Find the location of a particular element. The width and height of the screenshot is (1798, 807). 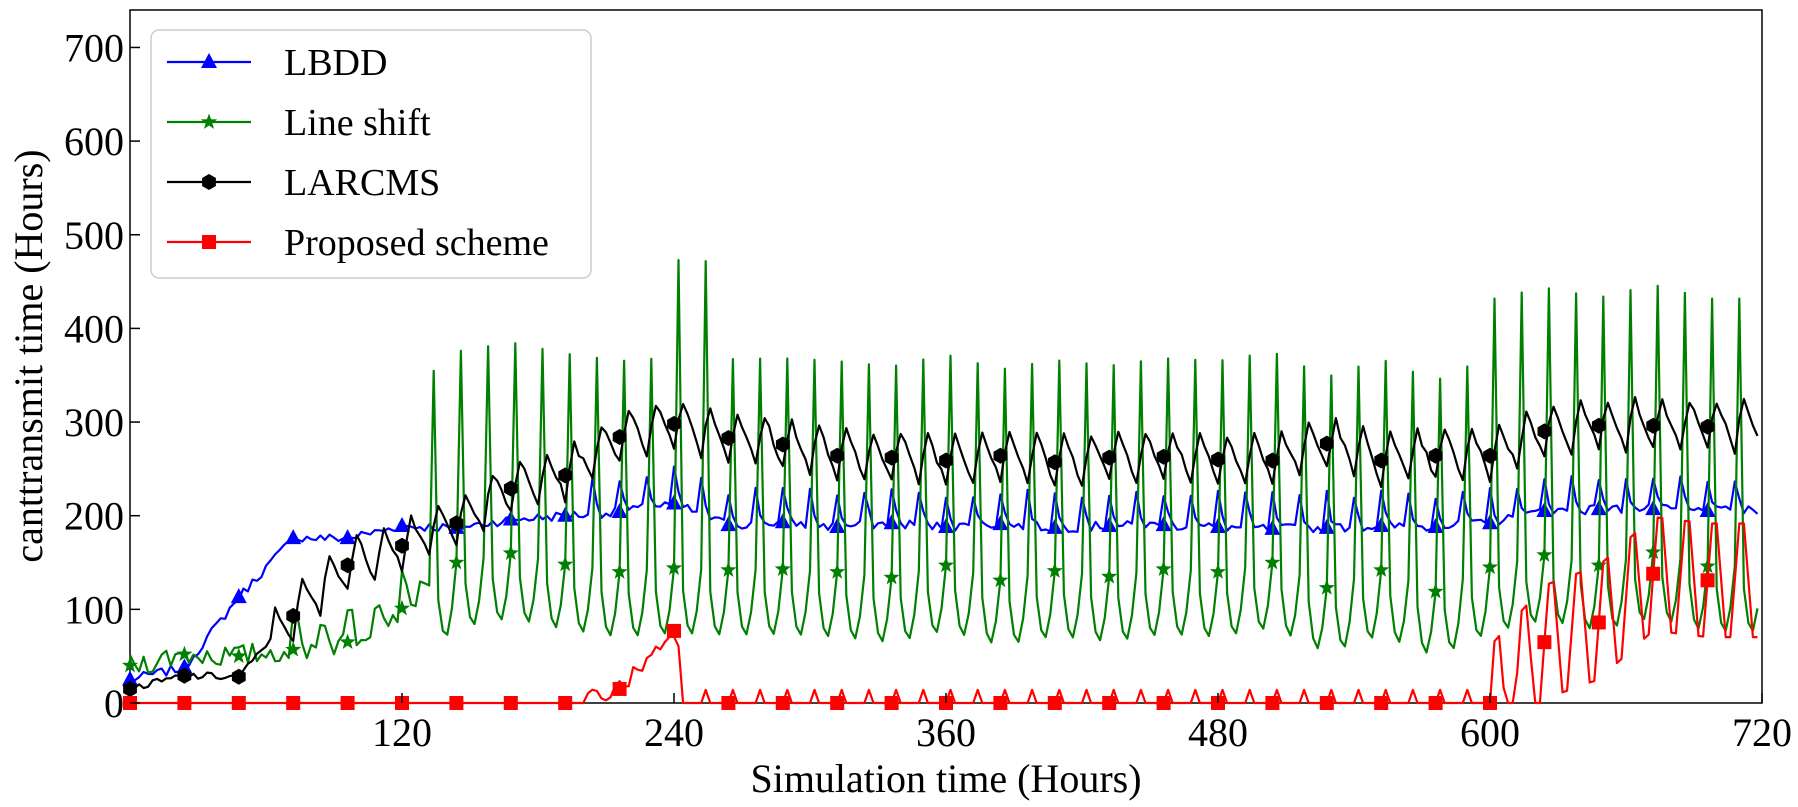

y-tick-label: 600 is located at coordinates (94, 141).